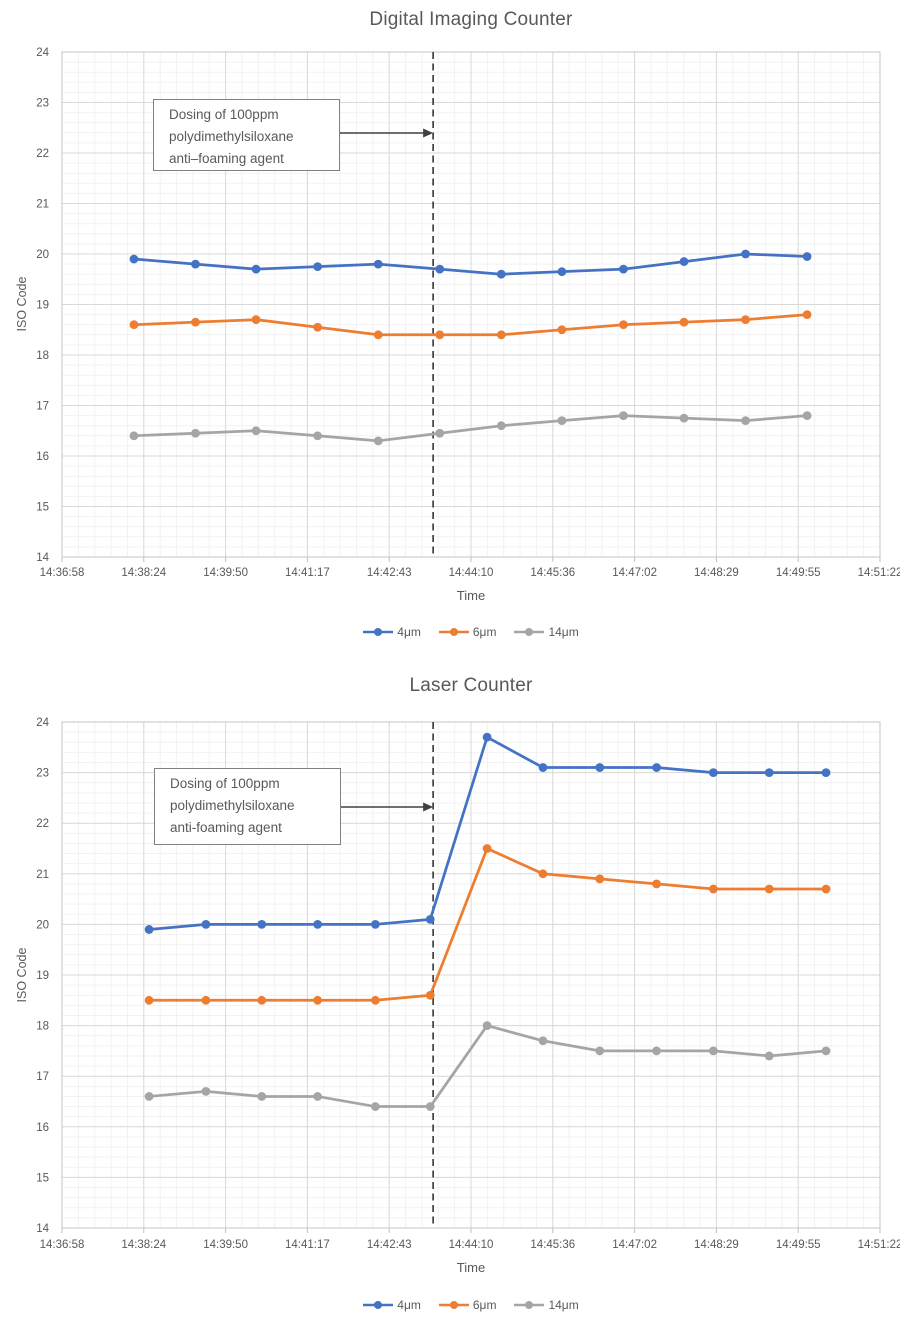 This screenshot has height=1321, width=900. What do you see at coordinates (716, 1245) in the screenshot?
I see `x-tick-label: 14:48:29` at bounding box center [716, 1245].